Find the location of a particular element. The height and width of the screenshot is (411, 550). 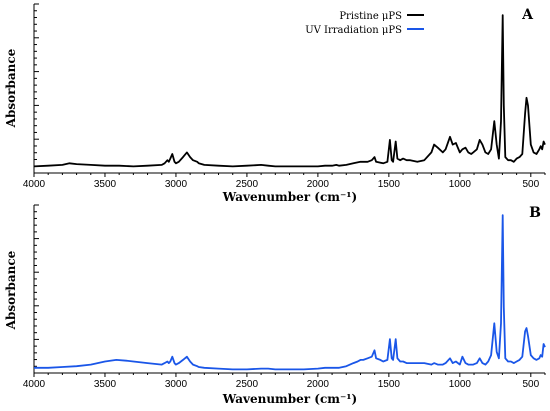

panel-b-y-axis-title: Absorbance is located at coordinates (11, 290).